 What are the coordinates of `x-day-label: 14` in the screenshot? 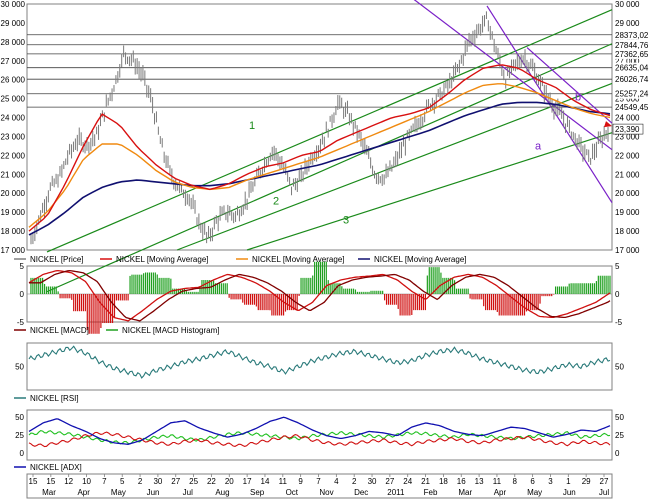 It's located at (265, 481).